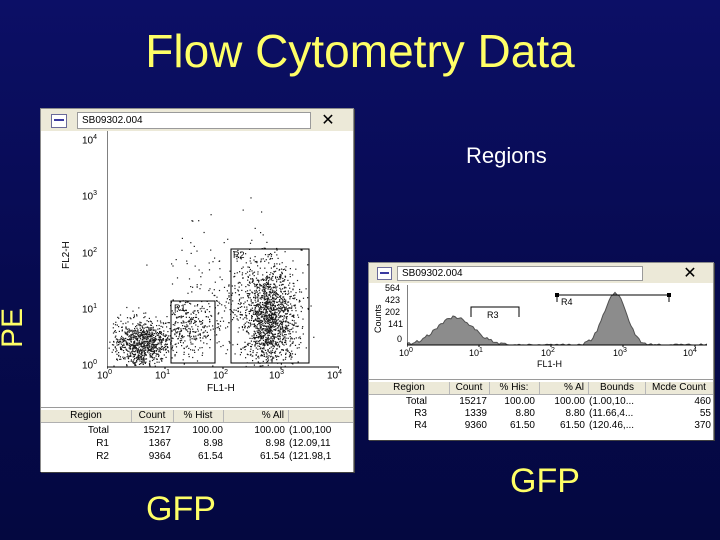 This screenshot has height=540, width=720. Describe the element at coordinates (197, 444) in the screenshot. I see `table-row: R1 1367 8.98 8.98 (12.09,11` at that location.